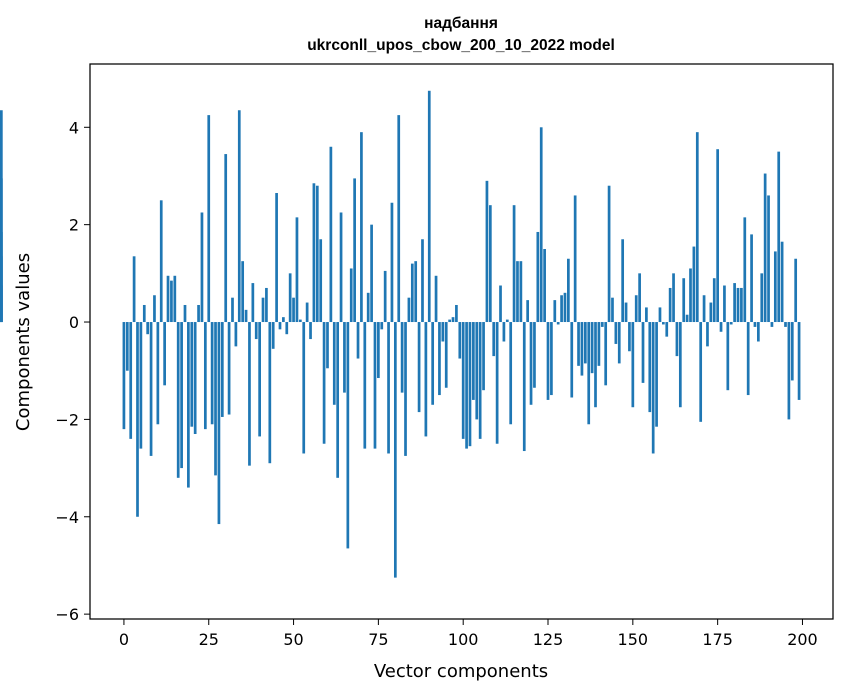 This screenshot has width=847, height=696. I want to click on y-tick-label: 2, so click(74, 225).